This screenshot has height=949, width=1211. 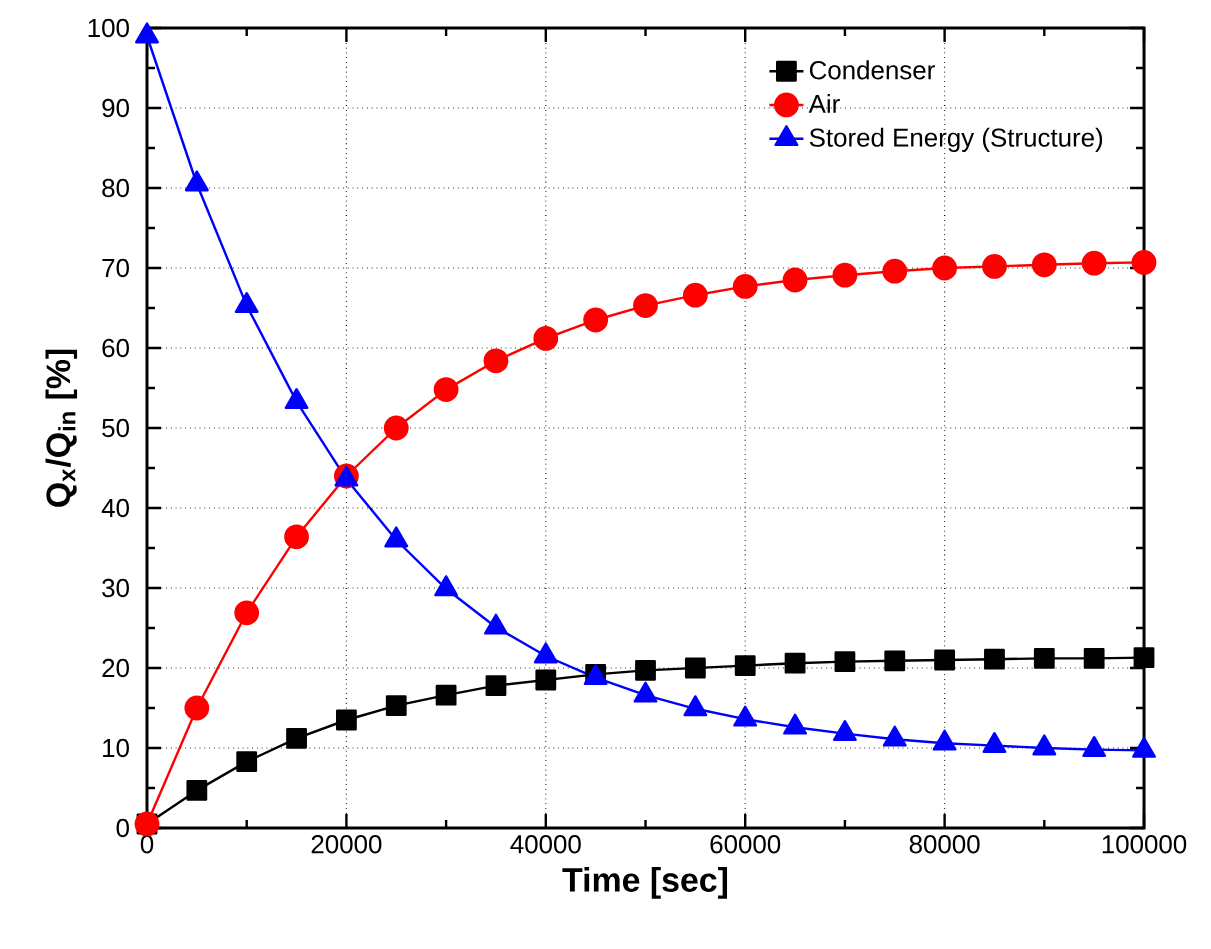 What do you see at coordinates (115, 428) in the screenshot?
I see `y-tick-label: 50` at bounding box center [115, 428].